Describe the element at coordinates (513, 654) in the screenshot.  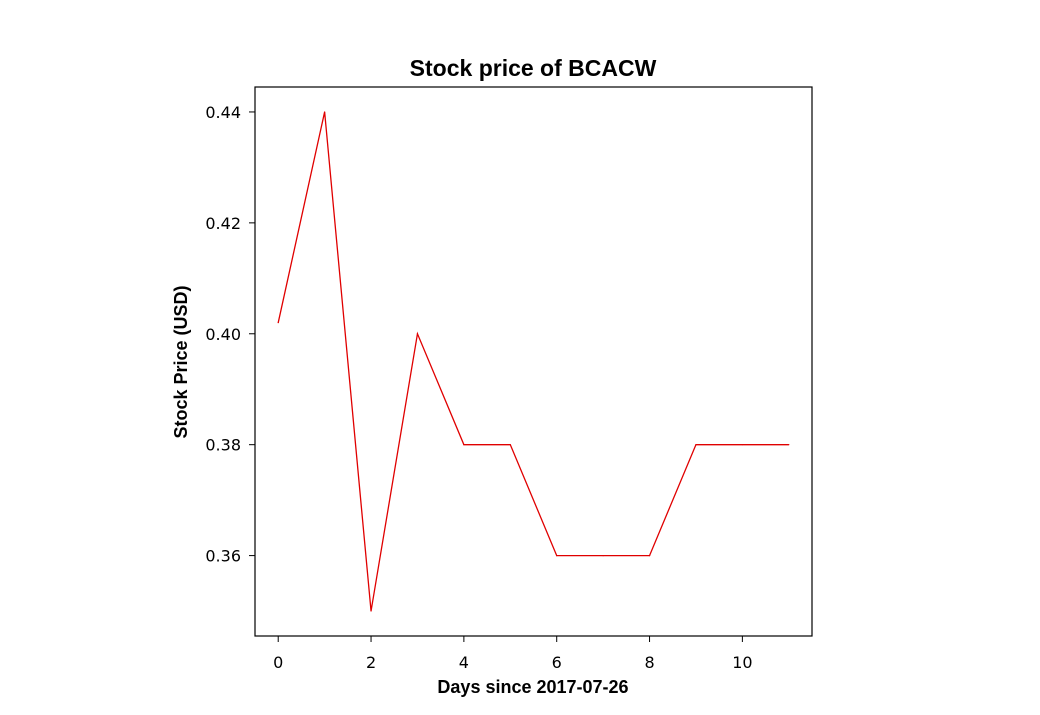
I see `x-axis: 0 2 4 6 8 10` at that location.